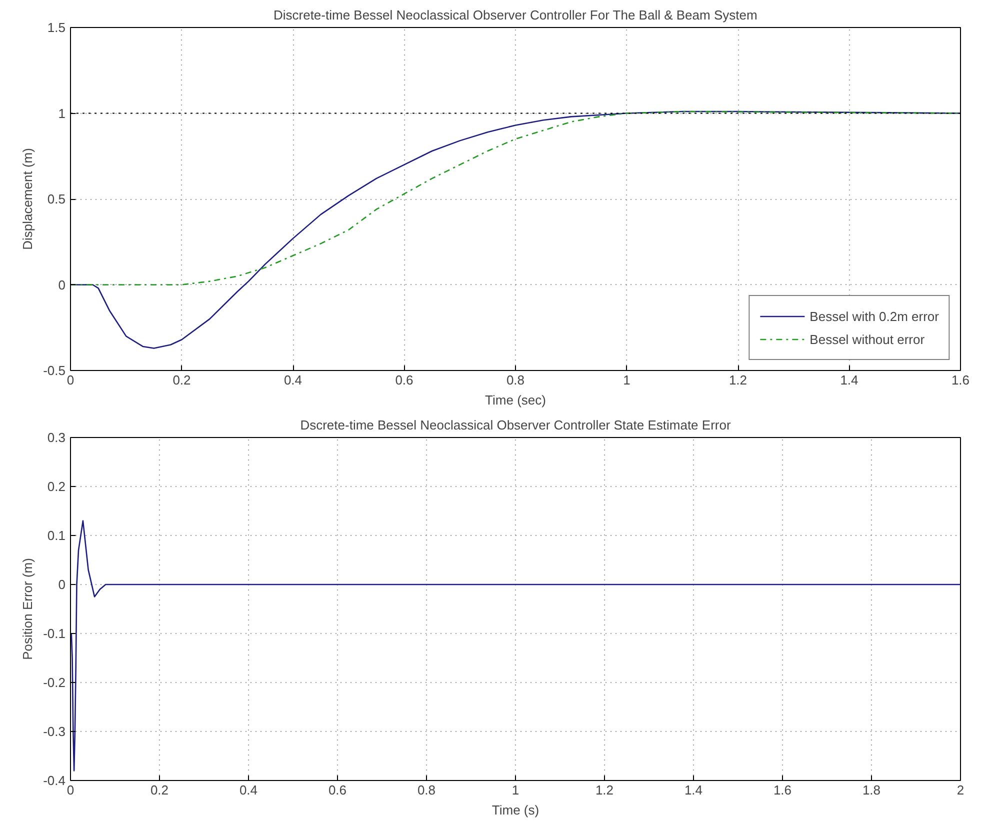  What do you see at coordinates (56, 486) in the screenshot?
I see `y-tick-label: 0.2` at bounding box center [56, 486].